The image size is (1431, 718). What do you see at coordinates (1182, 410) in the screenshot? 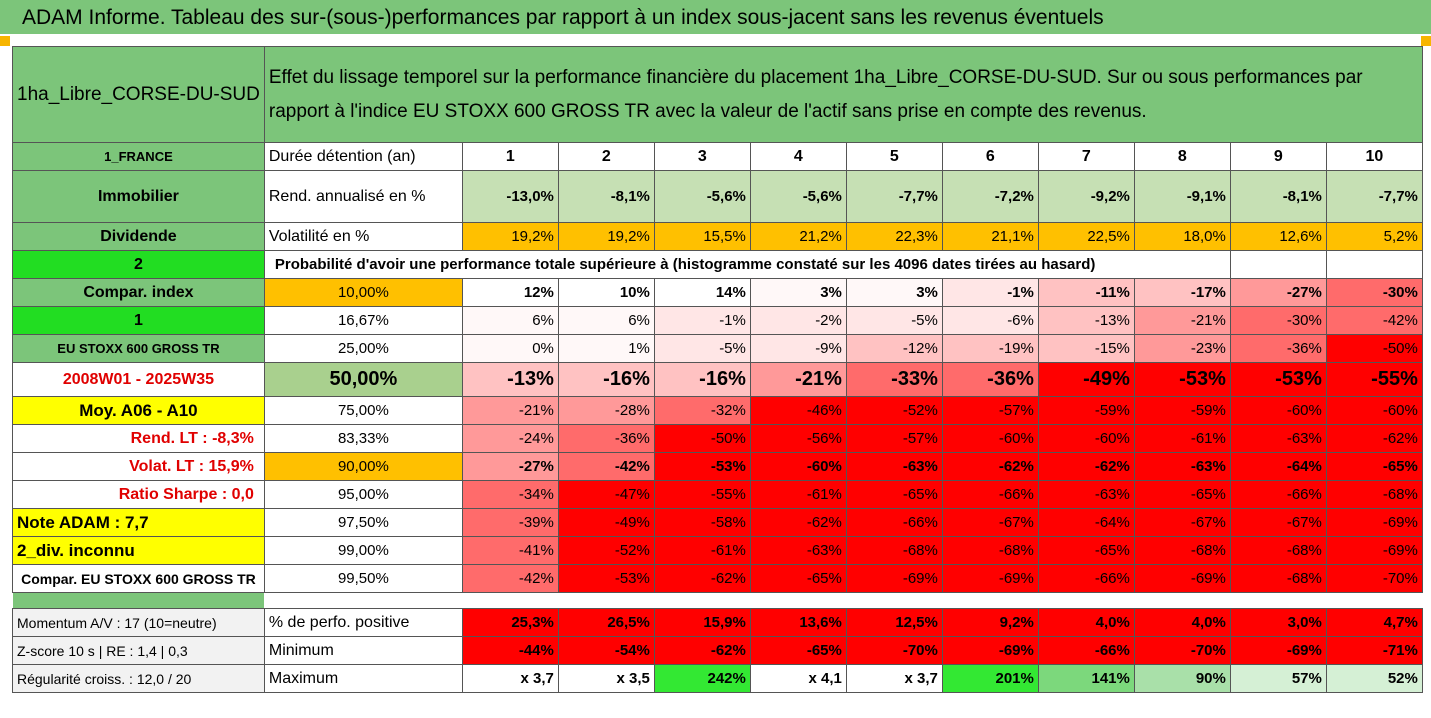
I see `percentile-cell: -59%` at bounding box center [1182, 410].